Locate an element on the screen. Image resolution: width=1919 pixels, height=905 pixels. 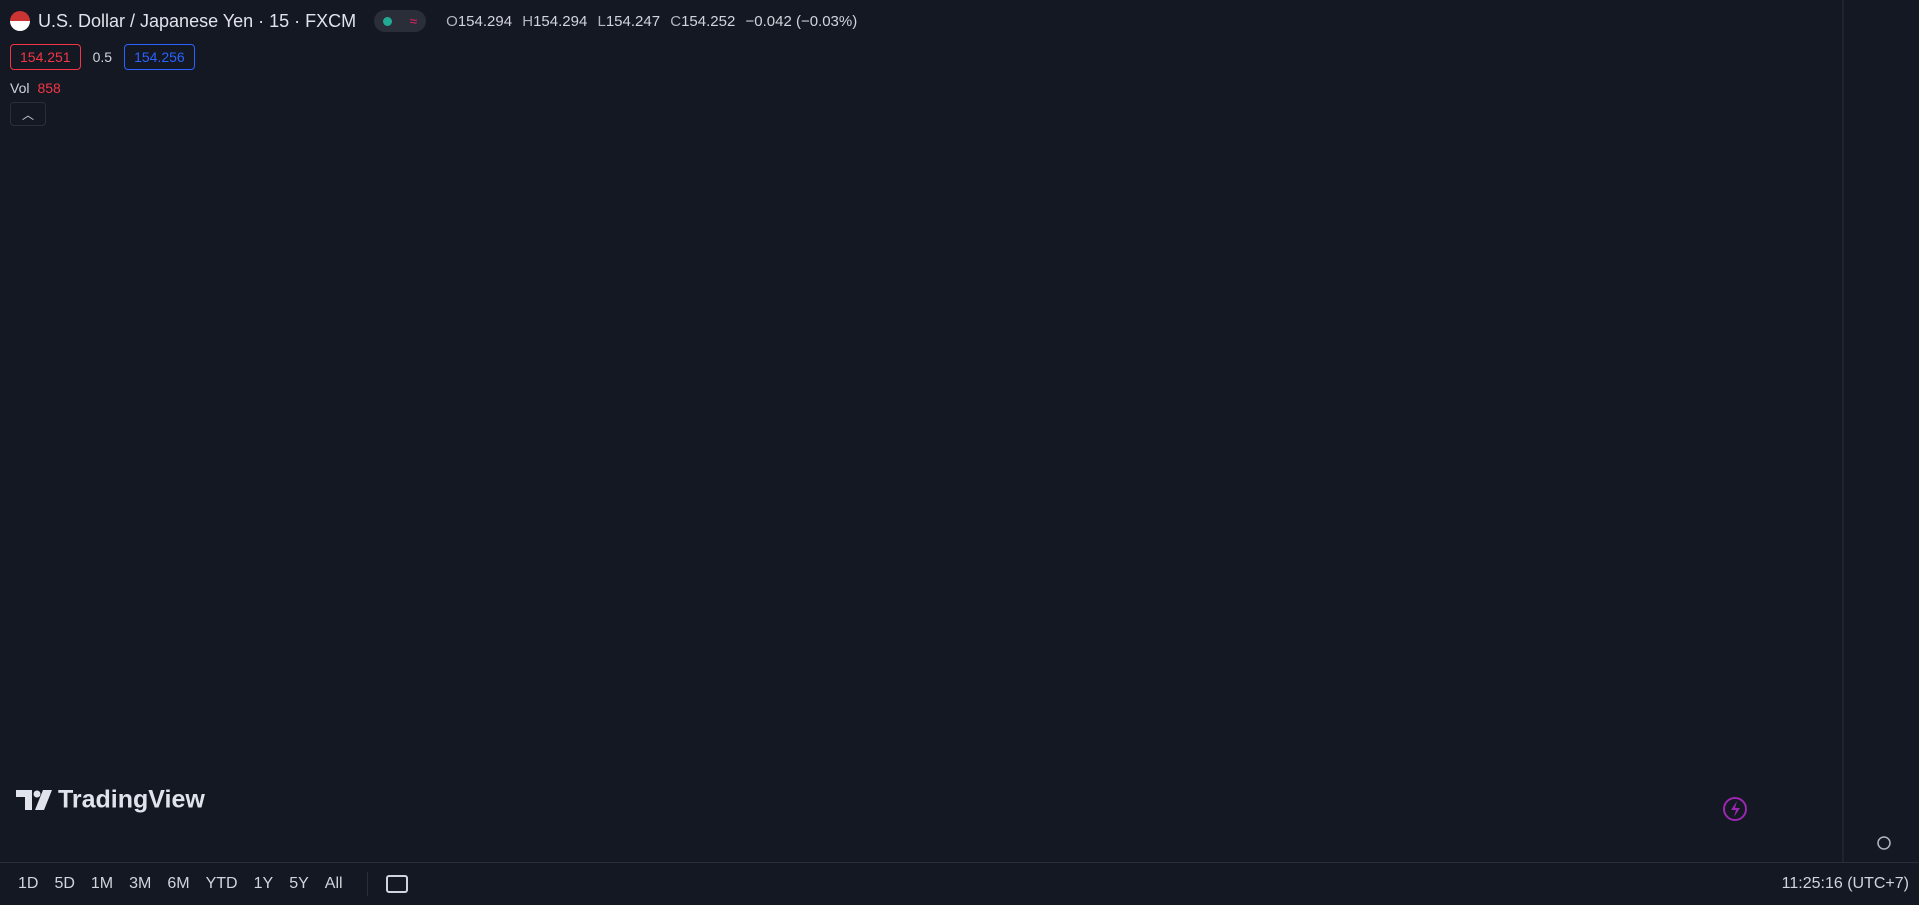
range-buttons: 1D 5D 1M 3M 6M YTD 1Y 5Y All is located at coordinates (171, 884).